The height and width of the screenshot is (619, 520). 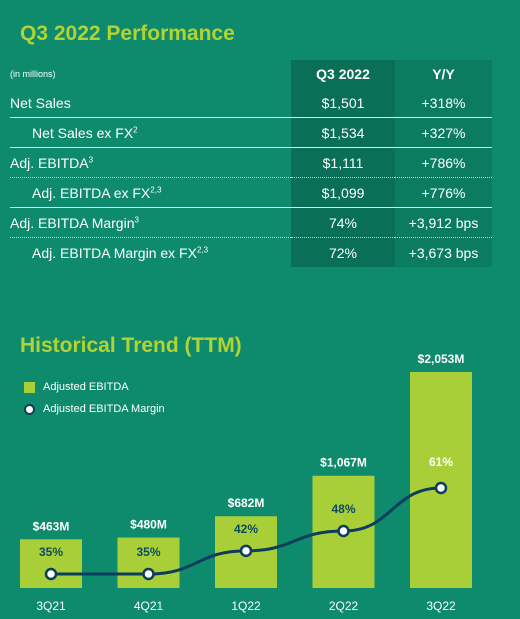 What do you see at coordinates (150, 222) in the screenshot?
I see `row-label: Adj. EBITDA Margin3` at bounding box center [150, 222].